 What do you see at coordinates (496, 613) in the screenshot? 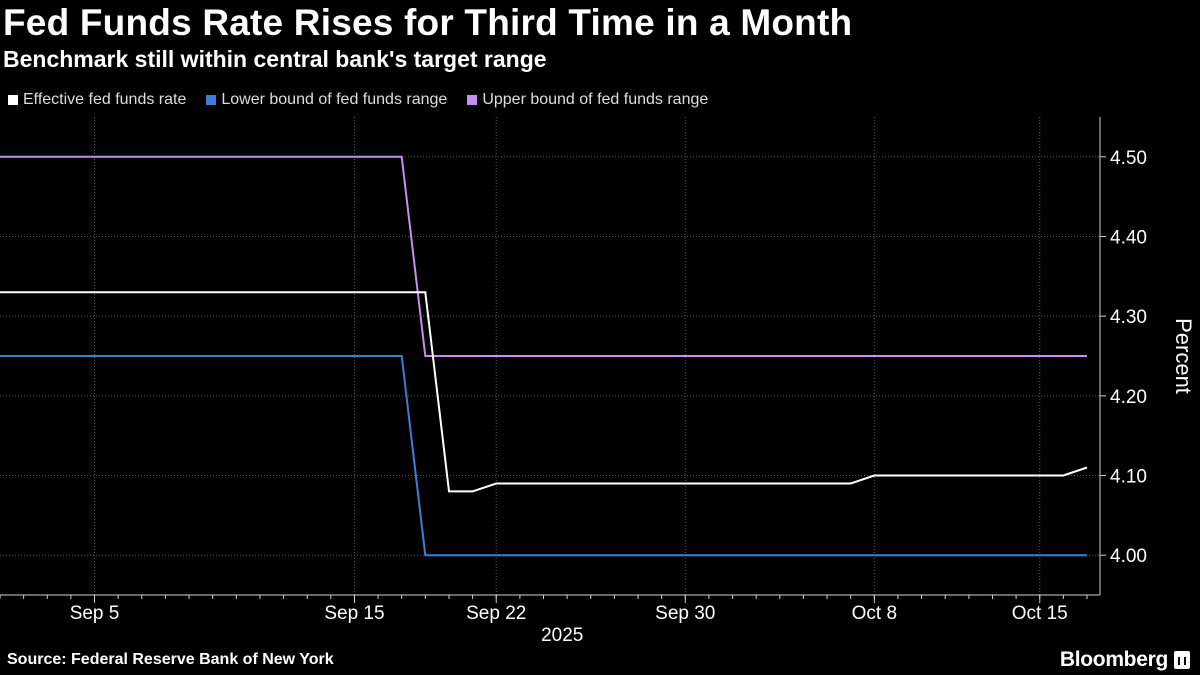
I see `x-tick-label: Sep 22` at bounding box center [496, 613].